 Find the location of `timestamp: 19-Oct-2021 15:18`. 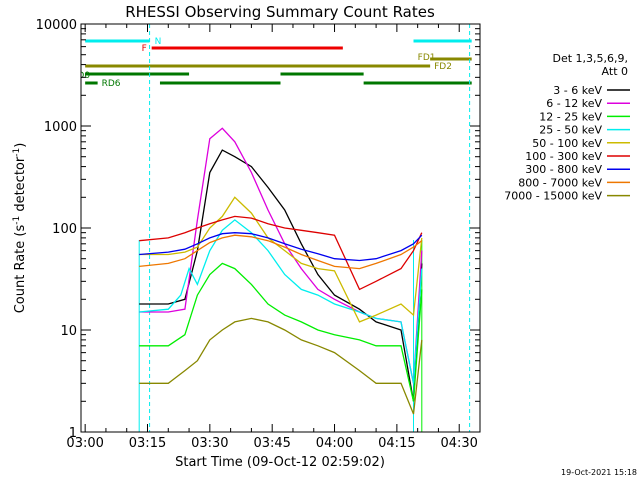

timestamp: 19-Oct-2021 15:18 is located at coordinates (599, 472).